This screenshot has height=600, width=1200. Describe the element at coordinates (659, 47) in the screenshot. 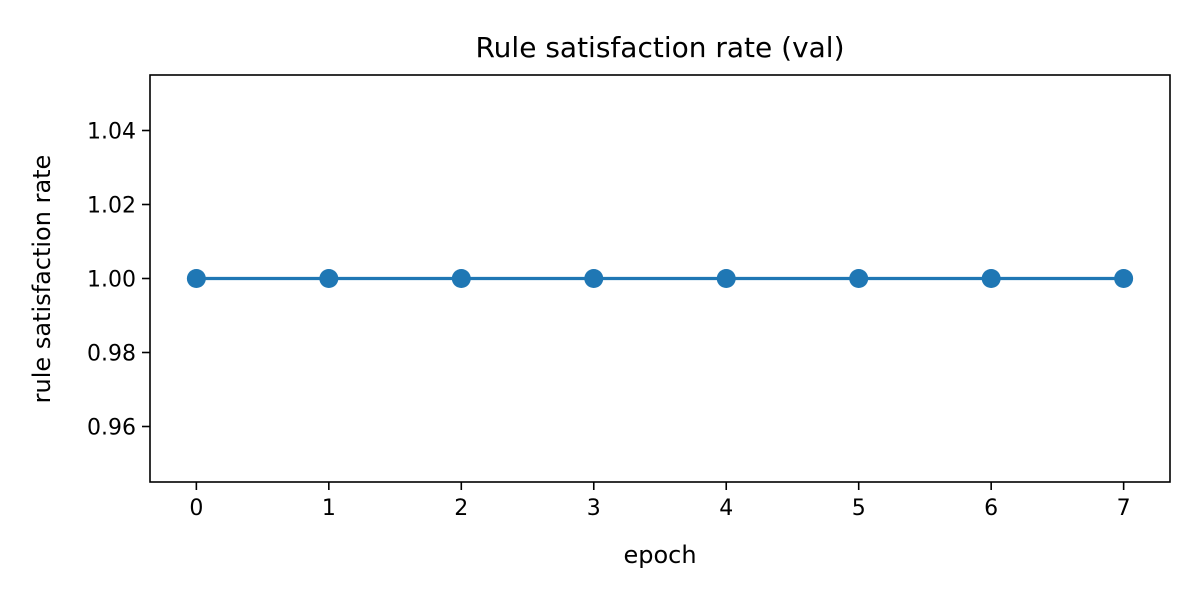

I see `chart-title: Rule satisfaction rate (val)` at that location.